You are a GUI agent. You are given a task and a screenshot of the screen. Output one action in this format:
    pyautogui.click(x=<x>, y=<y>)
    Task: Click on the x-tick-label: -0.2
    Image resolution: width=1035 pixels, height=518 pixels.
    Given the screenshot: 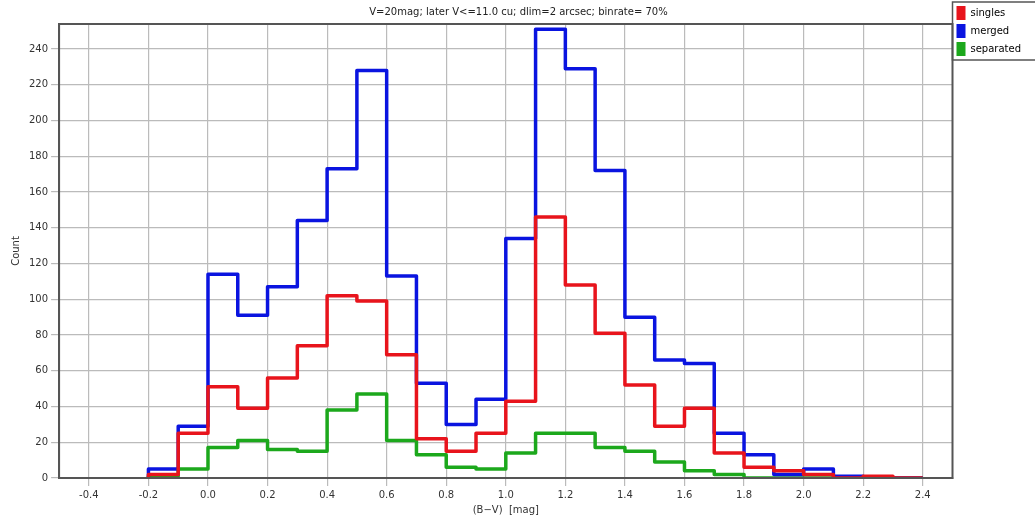 What is the action you would take?
    pyautogui.click(x=148, y=494)
    